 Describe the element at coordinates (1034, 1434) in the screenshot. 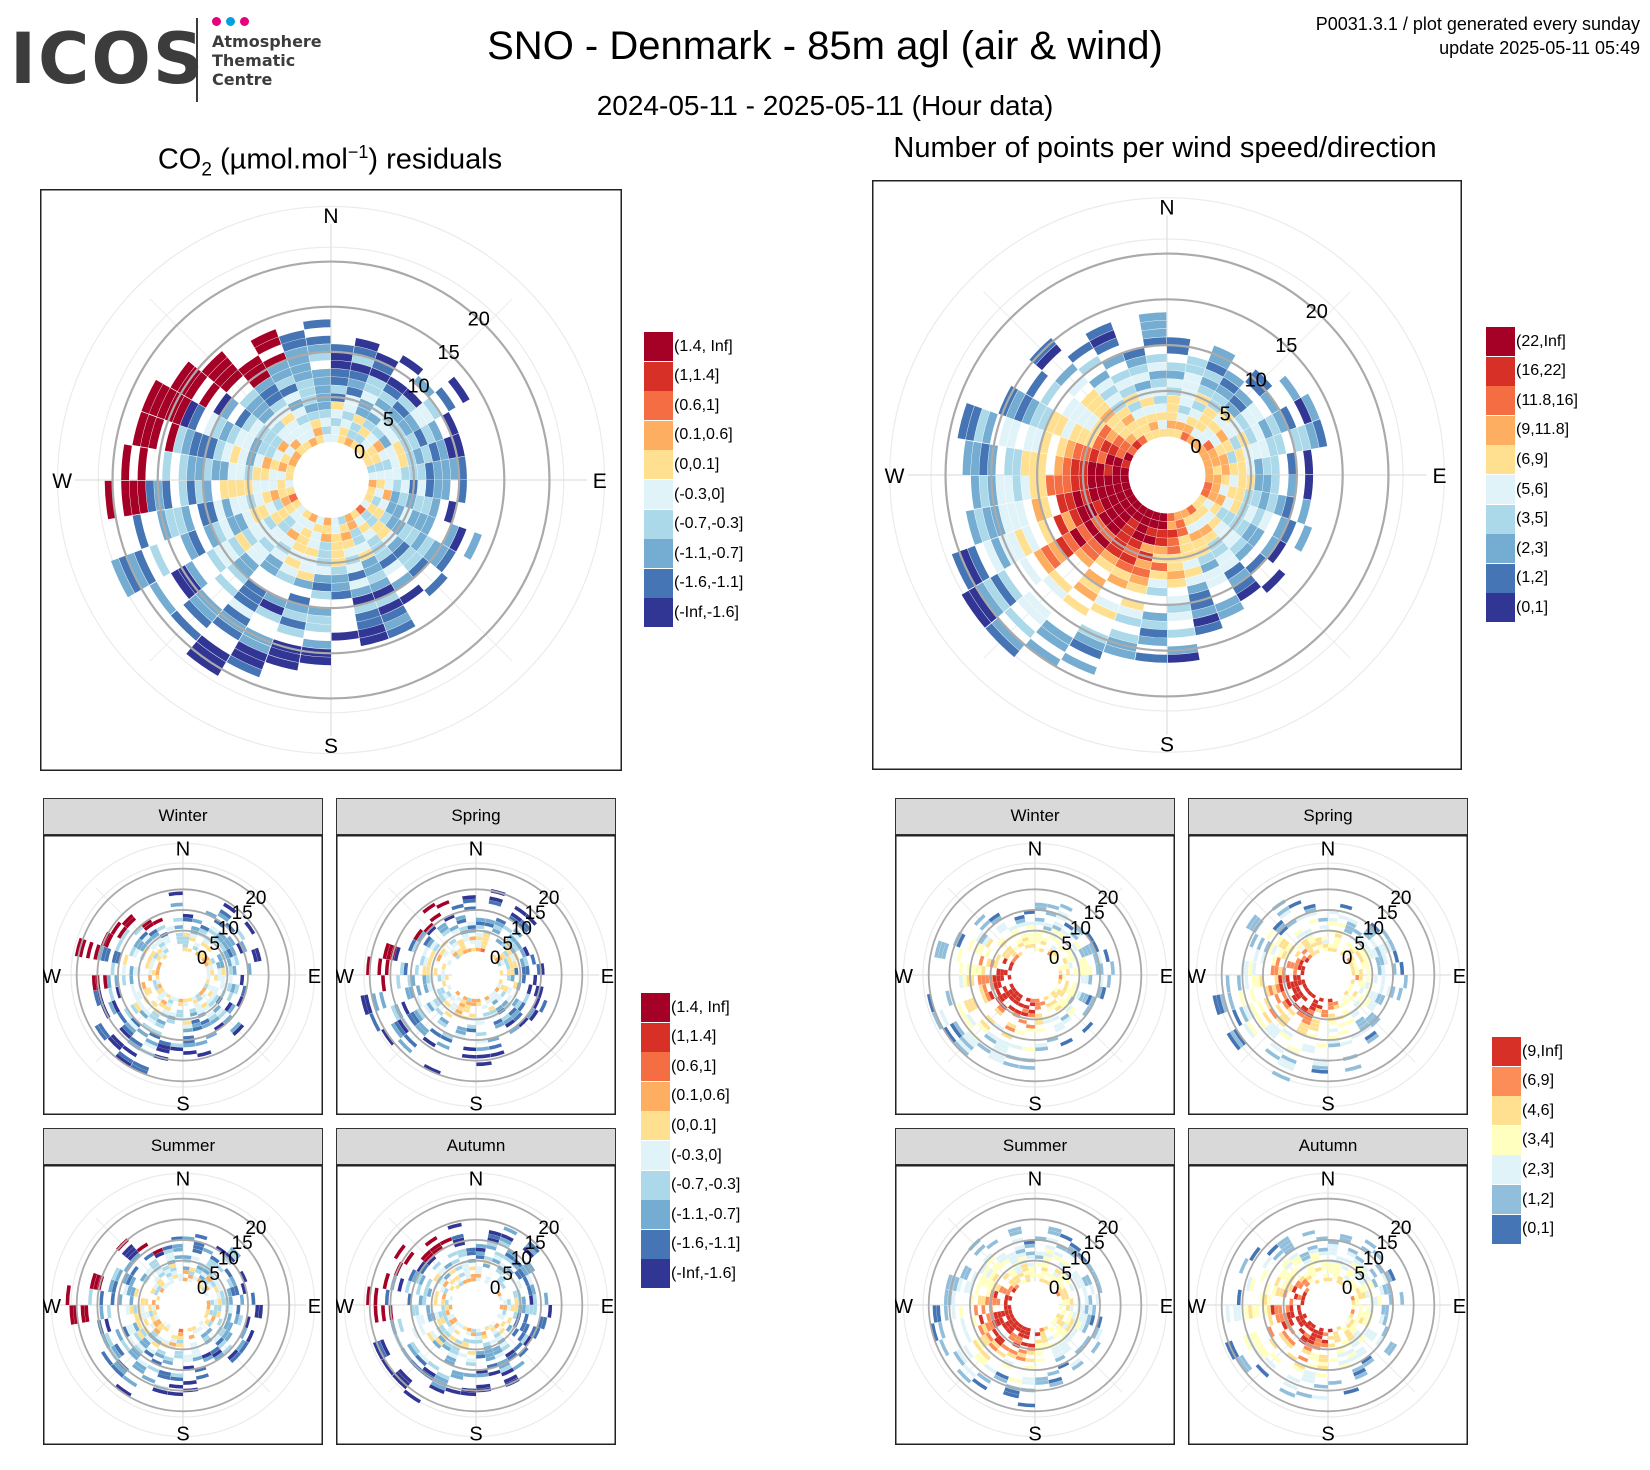

I see `compass-label-s: S` at that location.